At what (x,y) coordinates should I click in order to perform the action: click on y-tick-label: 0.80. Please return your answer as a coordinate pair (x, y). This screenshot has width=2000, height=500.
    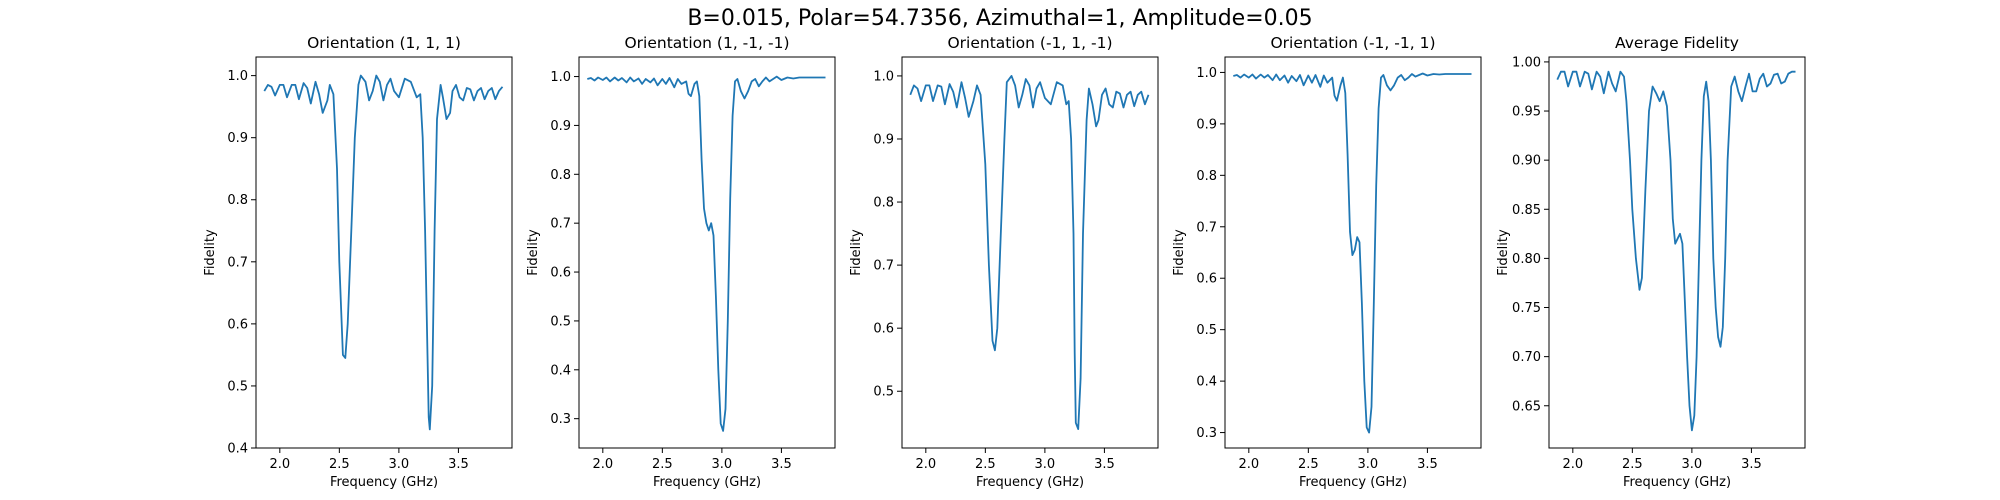
    Looking at the image, I should click on (1526, 259).